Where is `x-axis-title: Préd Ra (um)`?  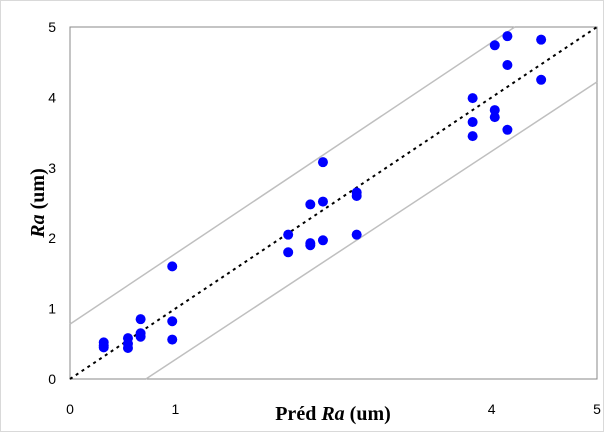 x-axis-title: Préd Ra (um) is located at coordinates (333, 414).